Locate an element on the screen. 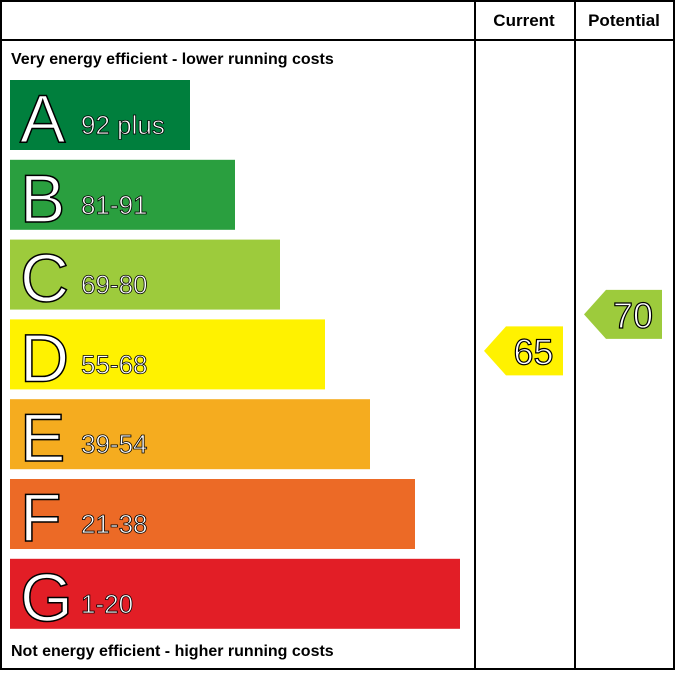 The image size is (675, 676). band-letter: F is located at coordinates (41, 518).